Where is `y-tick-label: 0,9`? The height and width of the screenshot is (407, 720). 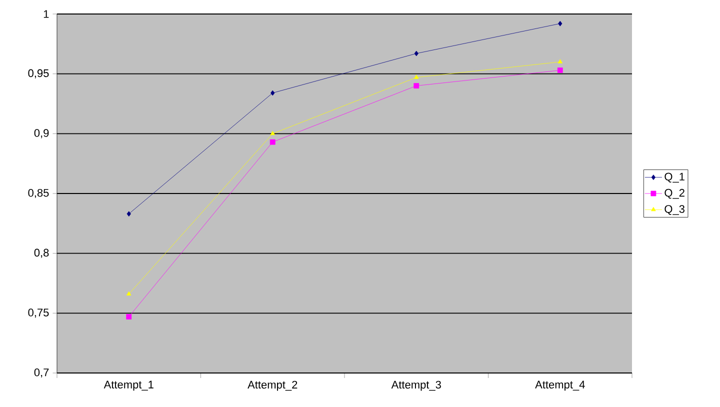
y-tick-label: 0,9 is located at coordinates (41, 133).